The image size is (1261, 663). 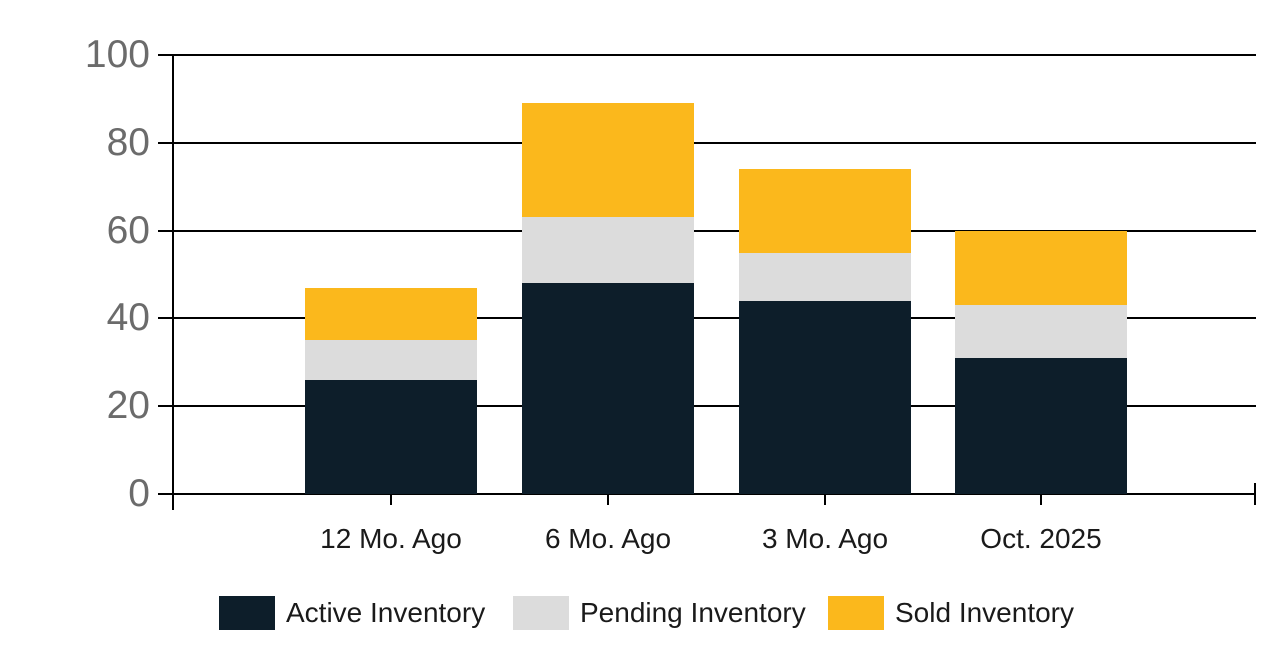 I want to click on legend-label: Pending Inventory, so click(x=693, y=612).